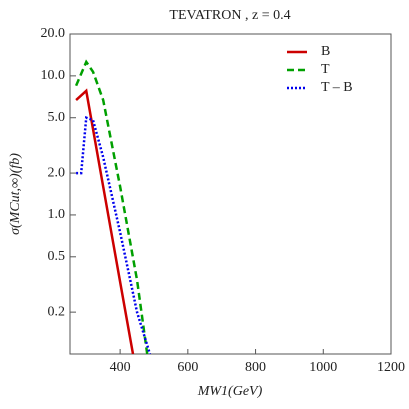 The width and height of the screenshot is (409, 409). Describe the element at coordinates (325, 51) in the screenshot. I see `legend-label: B` at that location.